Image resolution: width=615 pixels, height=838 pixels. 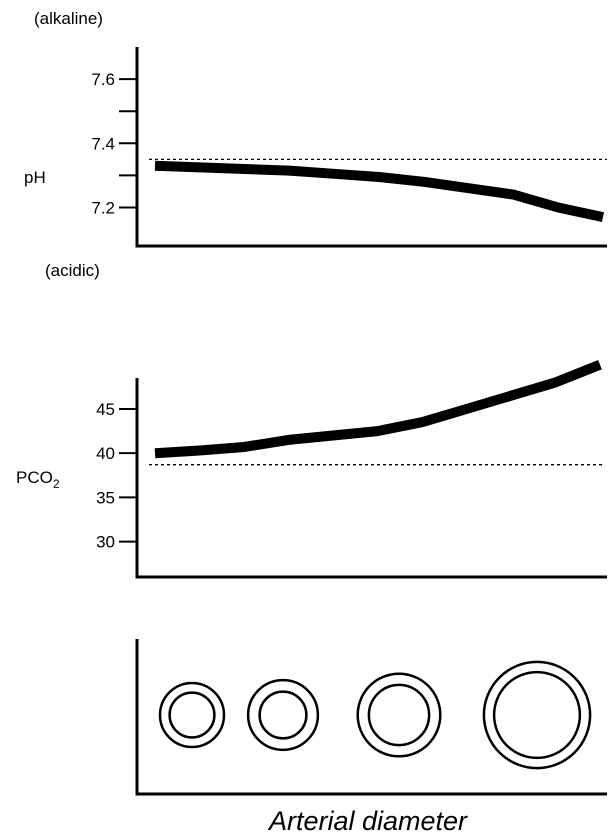 What do you see at coordinates (56, 484) in the screenshot?
I see `pco2-label-subscript: 2` at bounding box center [56, 484].